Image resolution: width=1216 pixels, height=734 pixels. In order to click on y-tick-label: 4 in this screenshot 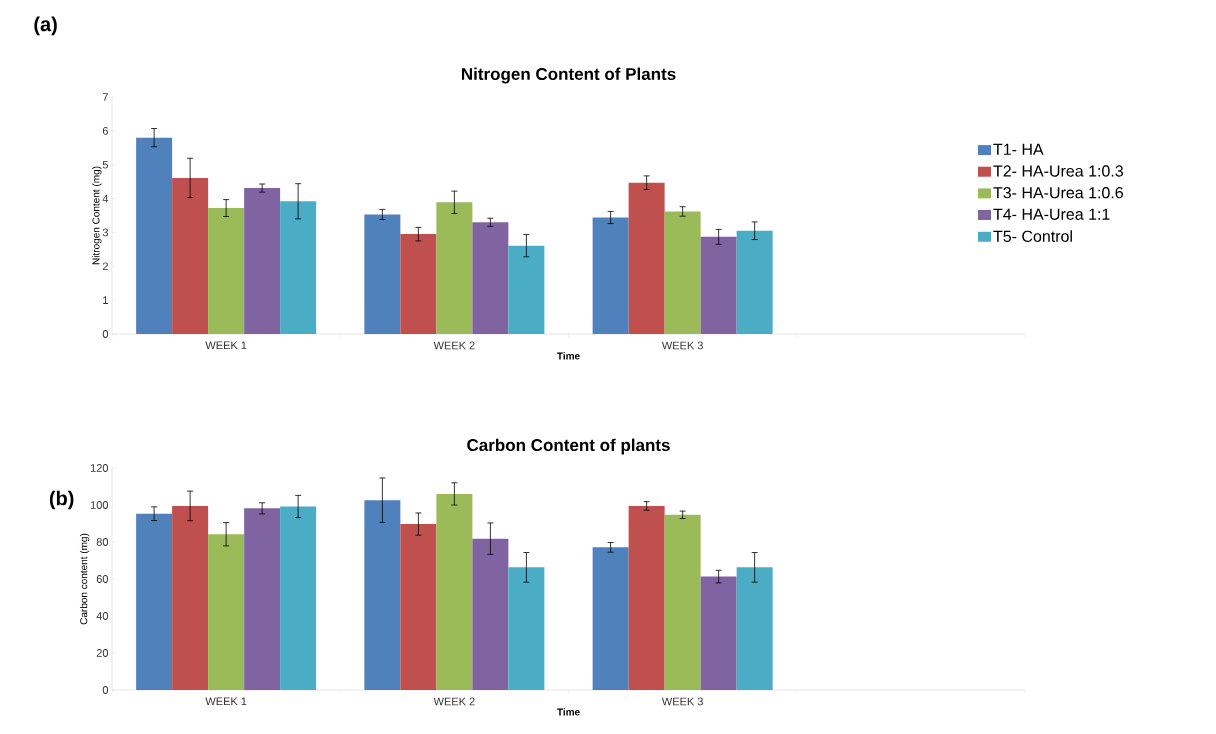, I will do `click(105, 198)`.